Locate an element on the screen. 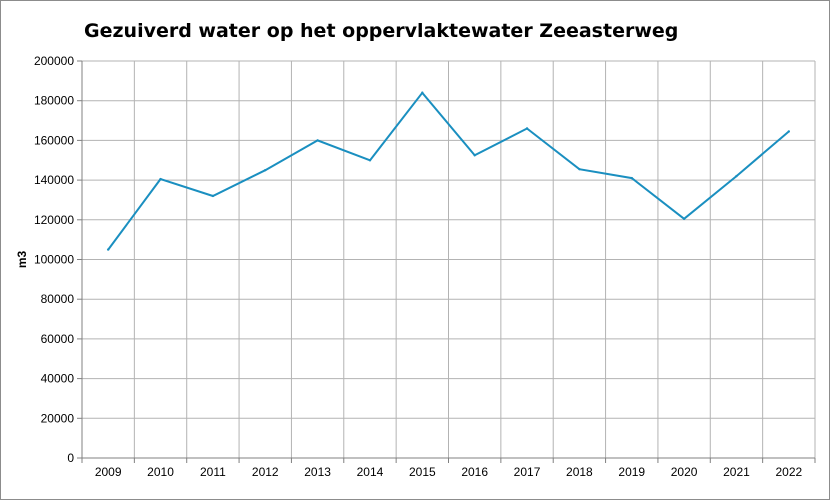  y-tick-label: 100000 is located at coordinates (54, 260).